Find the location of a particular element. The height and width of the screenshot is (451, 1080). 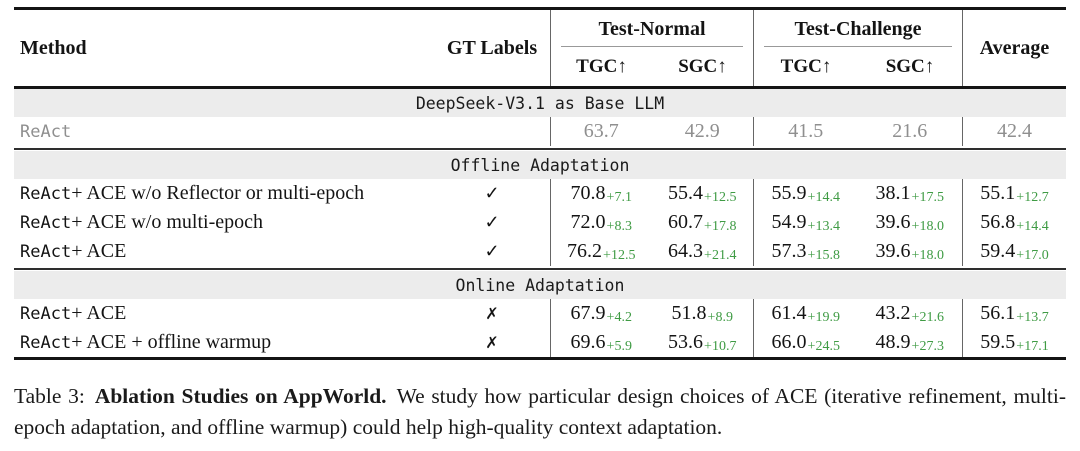

score-delta: +17.5 is located at coordinates (927, 197).